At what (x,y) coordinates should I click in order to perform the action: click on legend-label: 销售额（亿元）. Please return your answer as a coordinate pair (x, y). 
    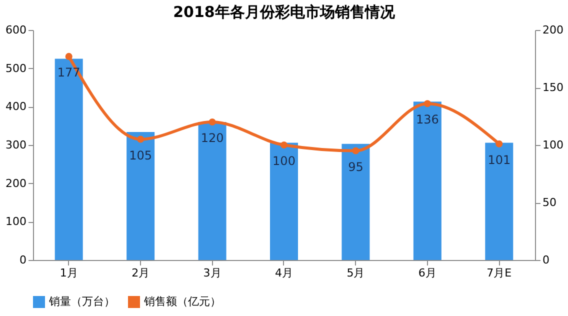
    Looking at the image, I should click on (182, 301).